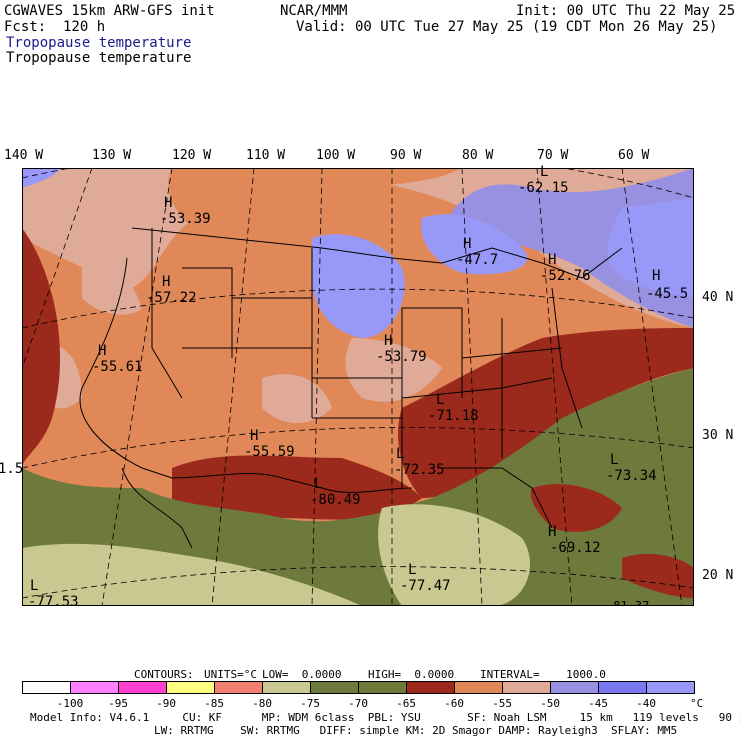 Image resolution: width=740 pixels, height=740 pixels. Describe the element at coordinates (230, 674) in the screenshot. I see `contour-units: UNITS=°C` at that location.